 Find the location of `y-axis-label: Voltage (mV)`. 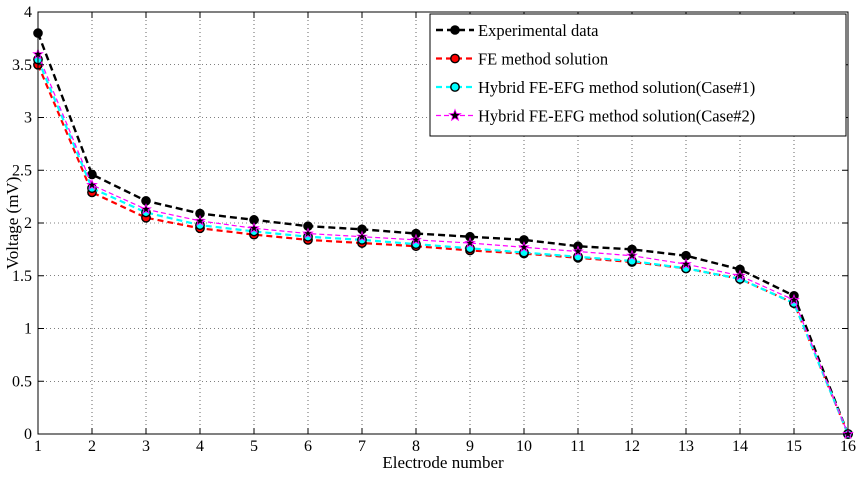

y-axis-label: Voltage (mV) is located at coordinates (12, 223).